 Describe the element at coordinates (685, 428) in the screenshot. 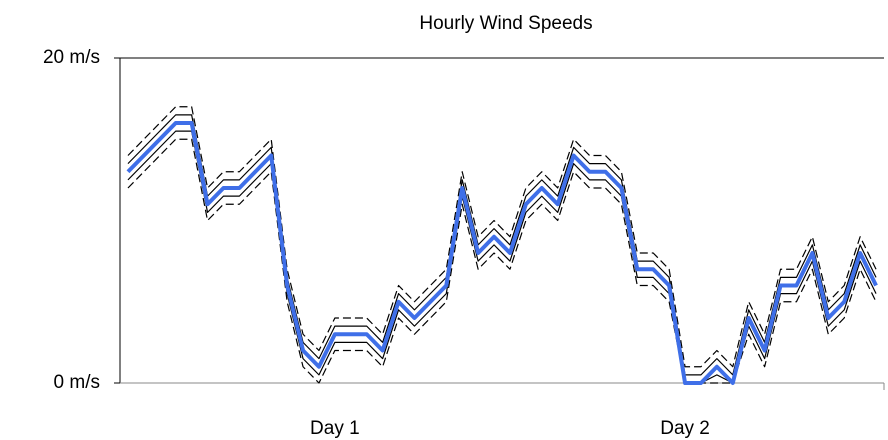

I see `x-tick-label: Day 2` at that location.